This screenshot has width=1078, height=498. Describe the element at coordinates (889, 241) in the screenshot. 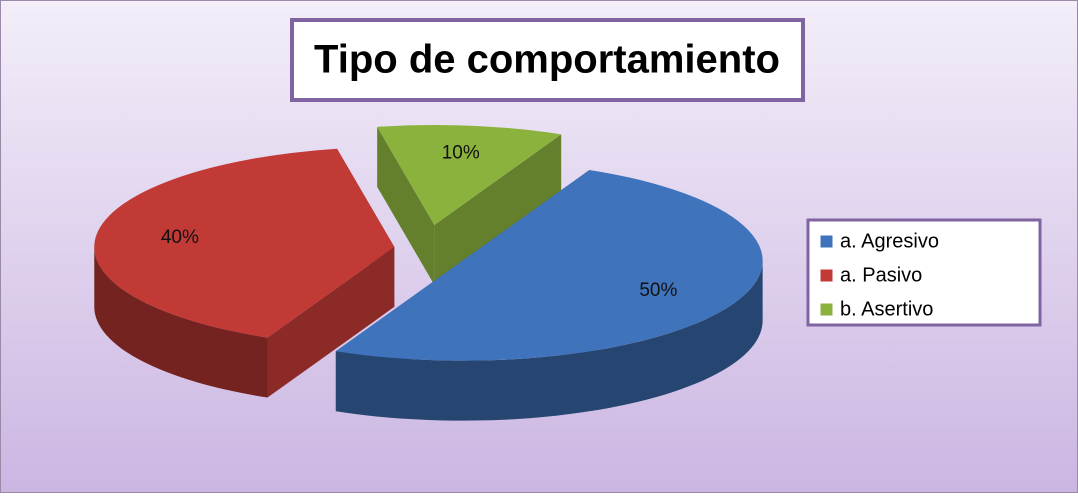

I see `legend-label: a. Agresivo` at that location.